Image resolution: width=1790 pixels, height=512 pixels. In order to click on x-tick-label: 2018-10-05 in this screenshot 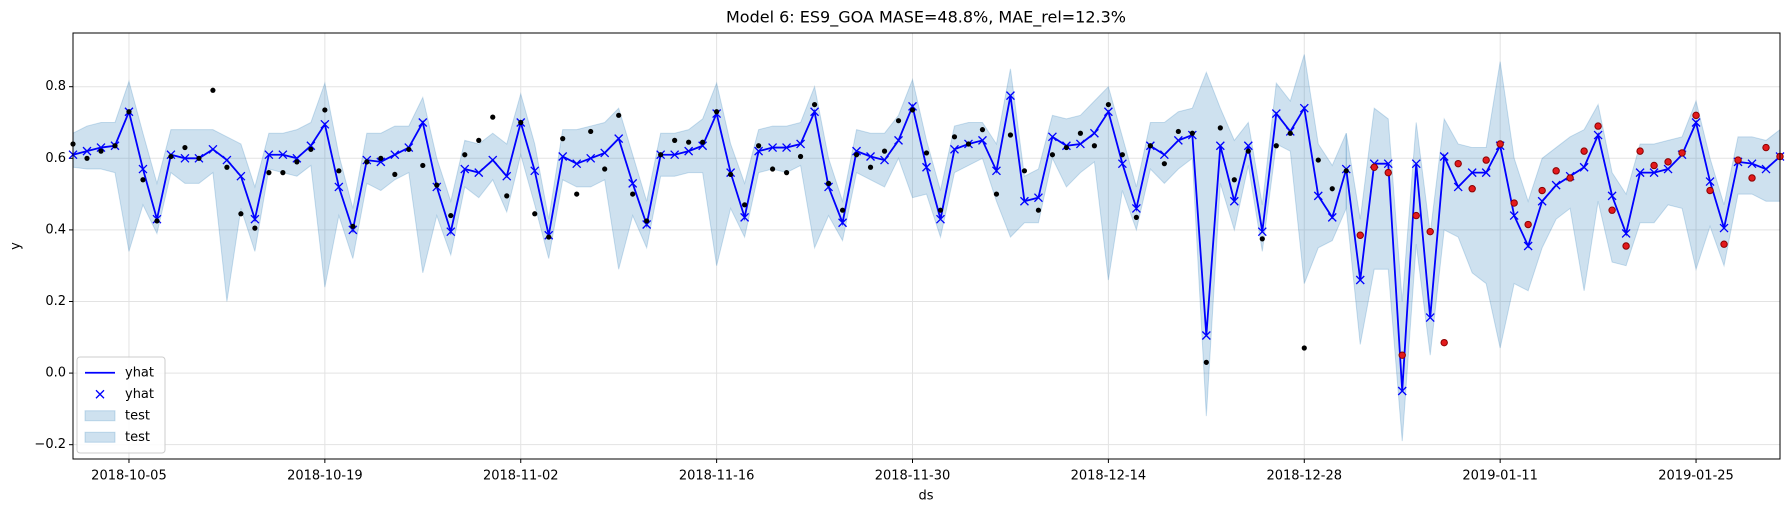, I will do `click(129, 476)`.